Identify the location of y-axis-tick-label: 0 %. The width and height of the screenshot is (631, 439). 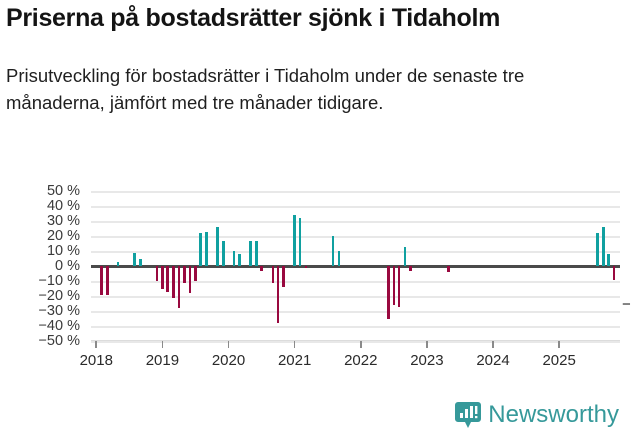
(67, 266).